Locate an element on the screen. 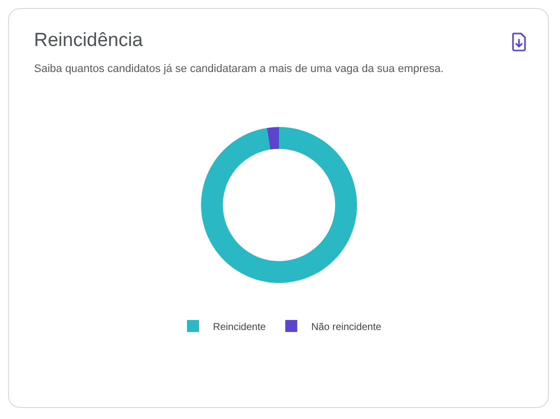  legend-label: Reincidente is located at coordinates (239, 327).